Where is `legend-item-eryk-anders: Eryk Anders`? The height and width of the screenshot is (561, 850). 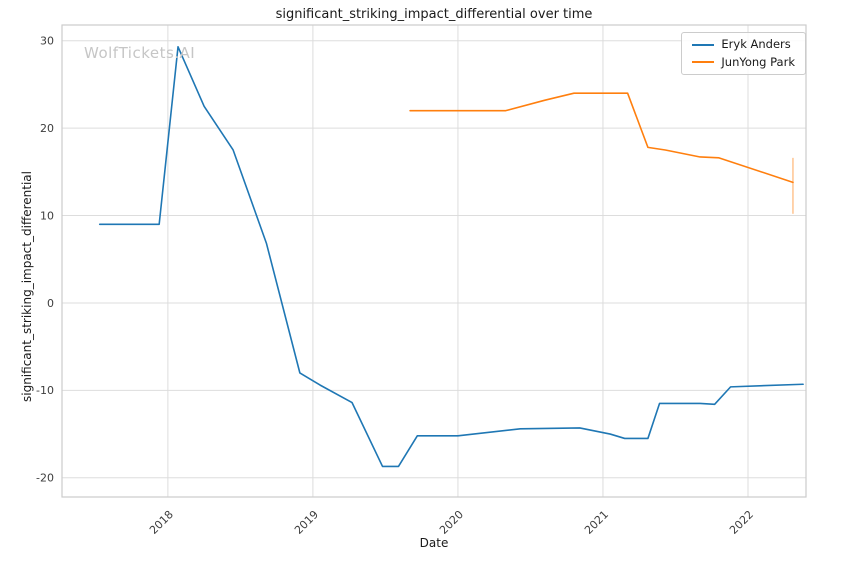
legend-item-eryk-anders: Eryk Anders is located at coordinates (743, 44).